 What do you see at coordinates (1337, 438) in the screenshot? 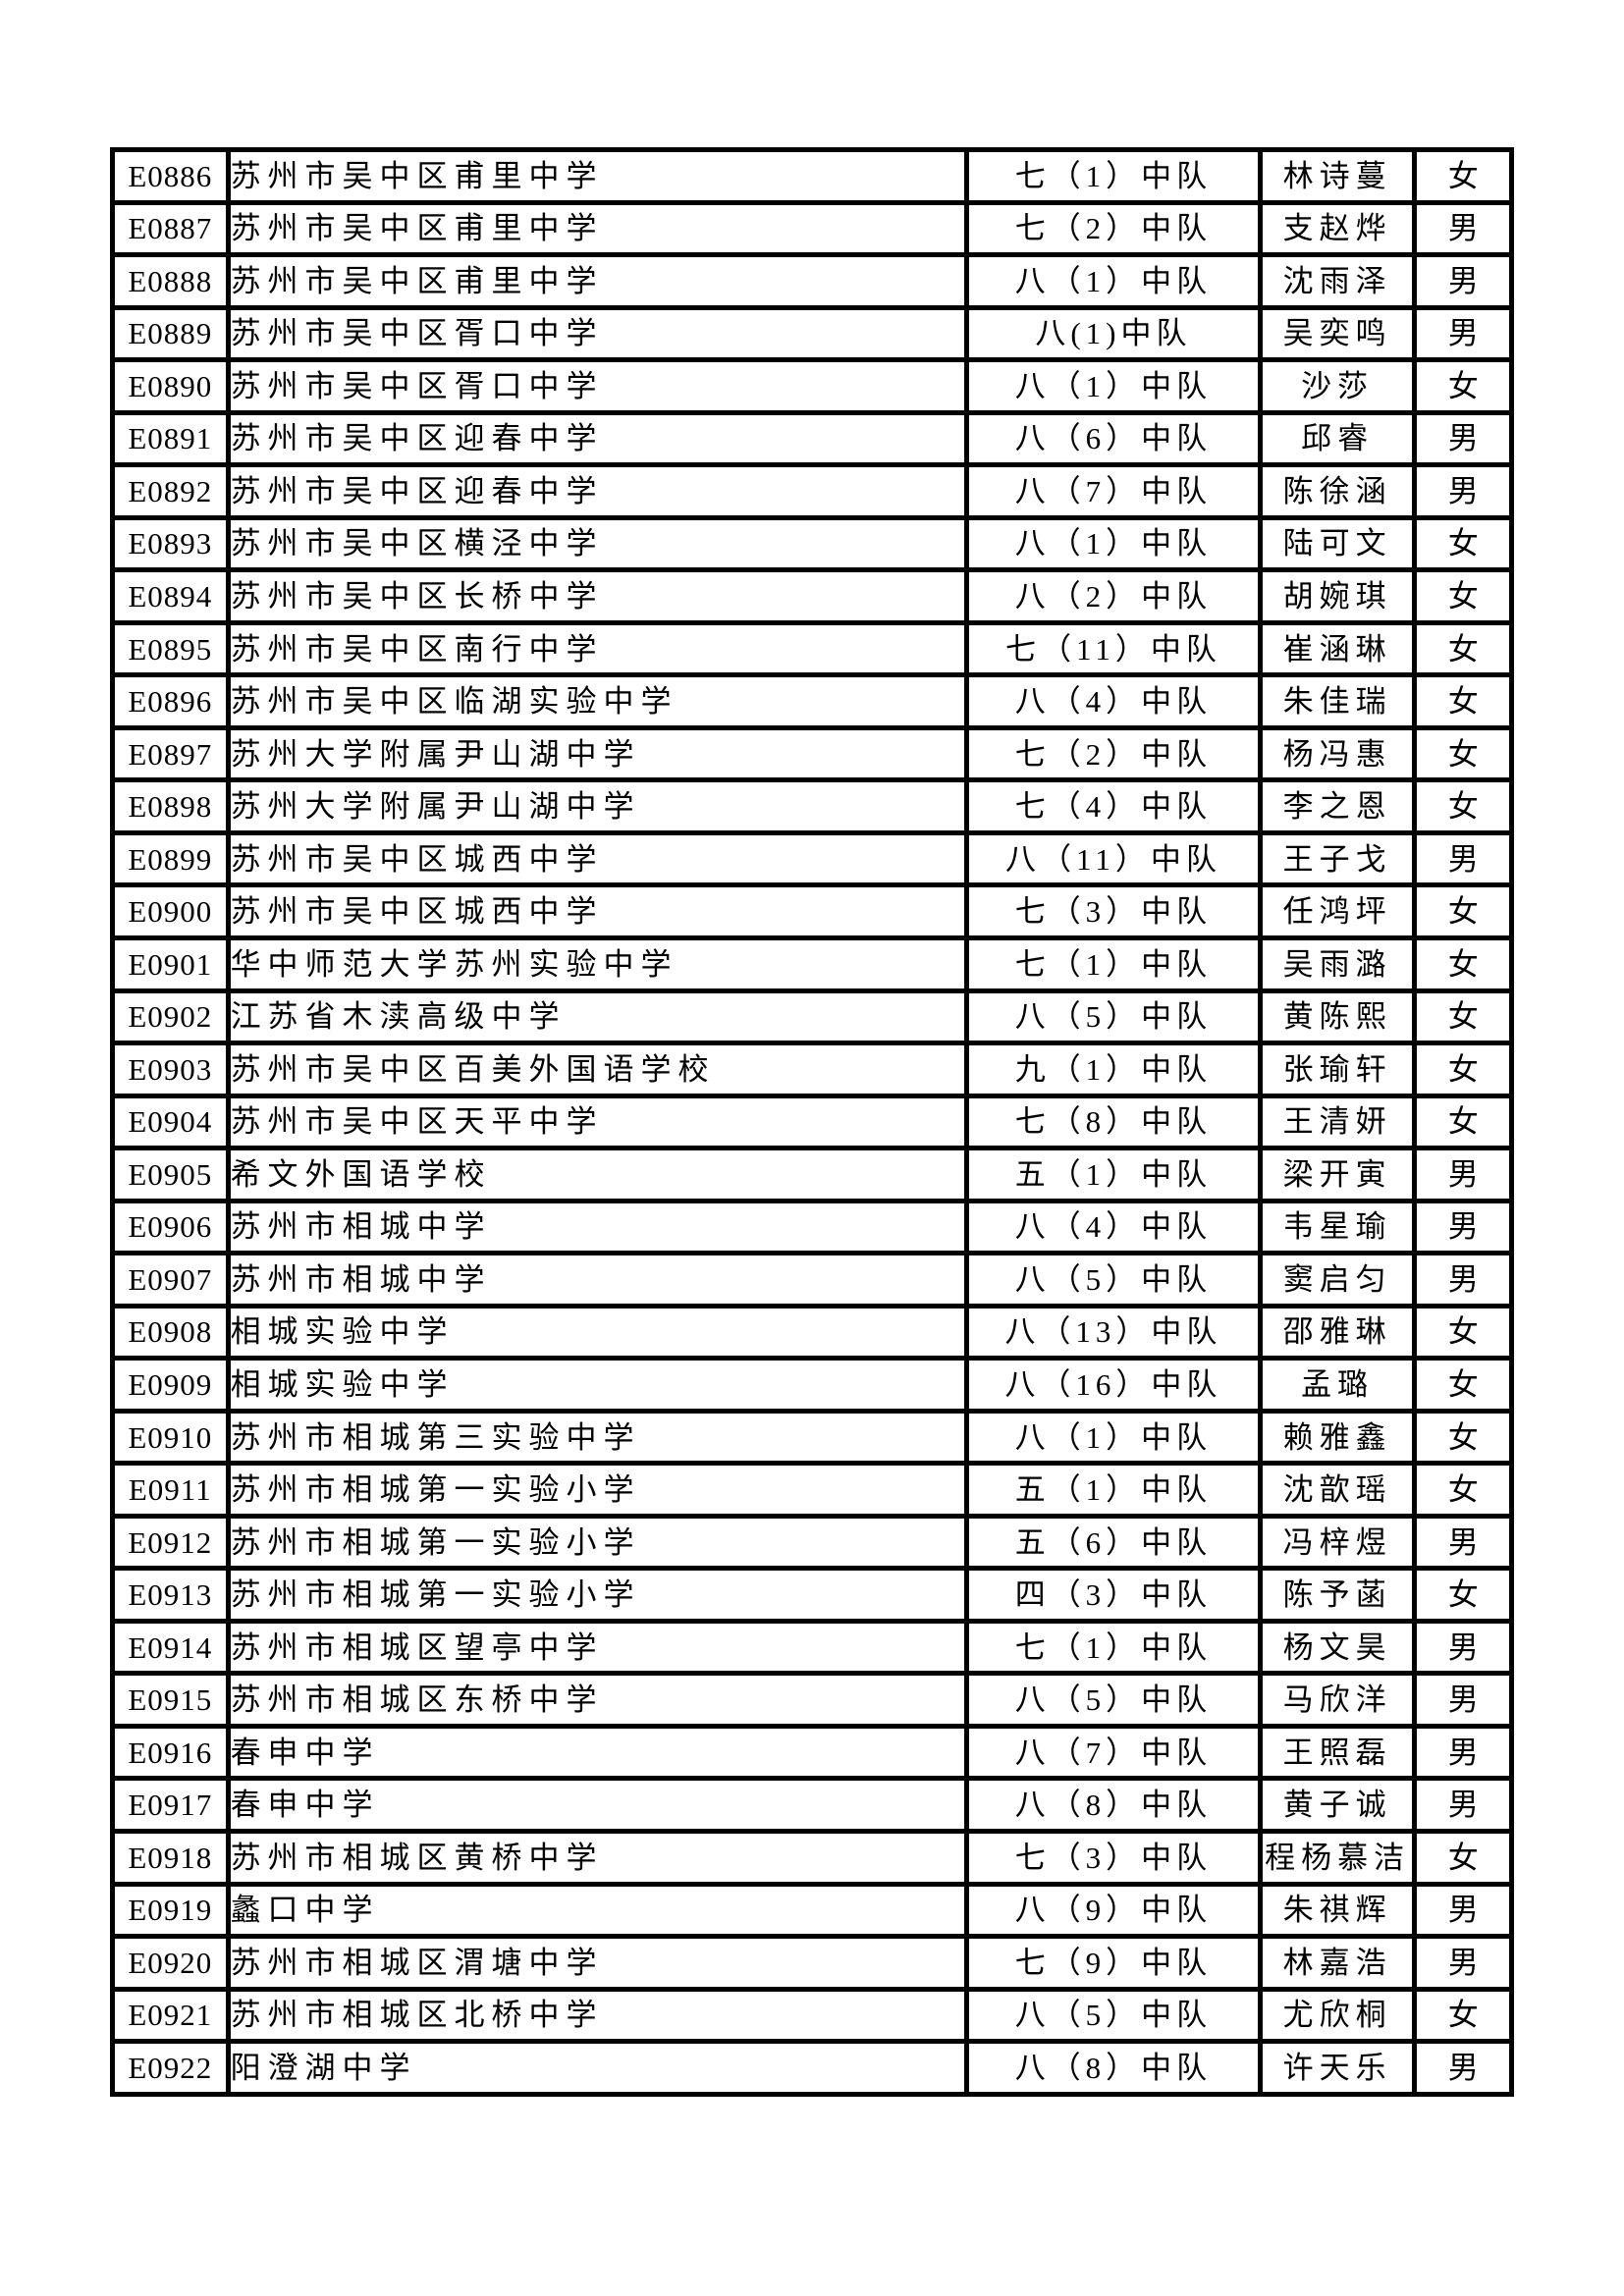
I see `student-name-cell: 邱睿` at bounding box center [1337, 438].